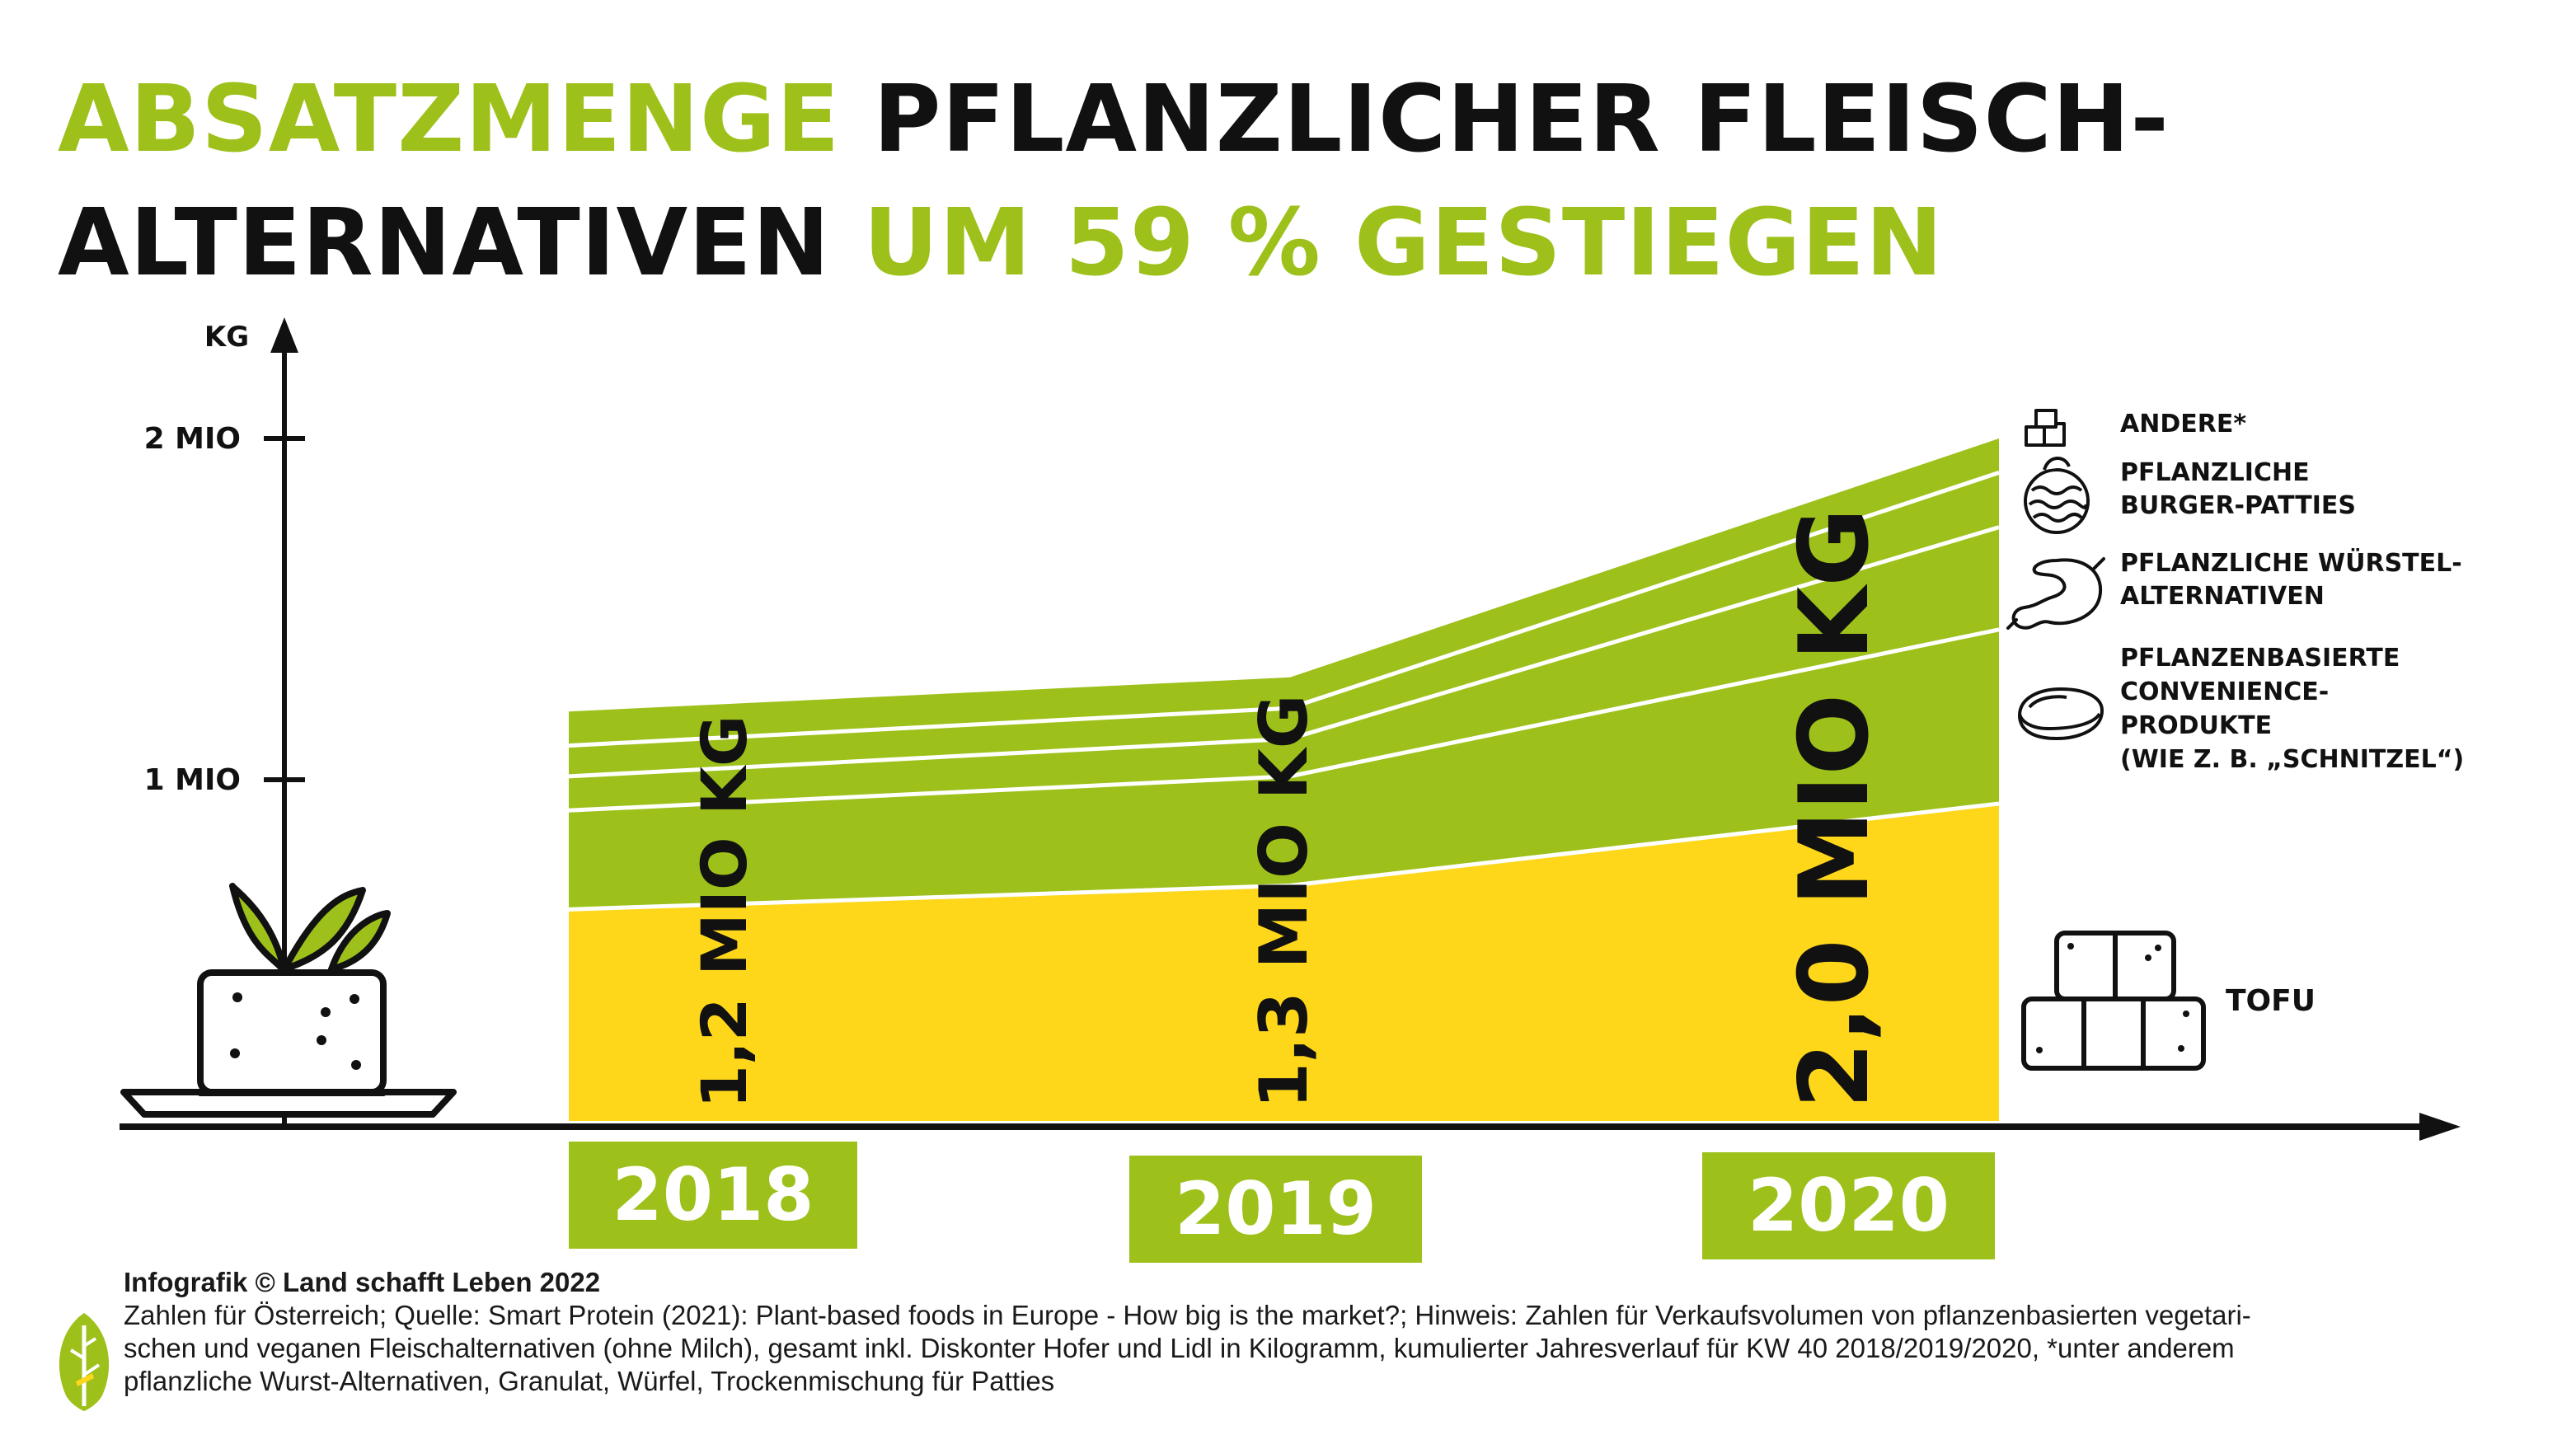 This screenshot has width=2576, height=1449. Describe the element at coordinates (2291, 562) in the screenshot. I see `legend-label-wuerstel-1: PFLANZLICHE WÜRSTEL-` at that location.